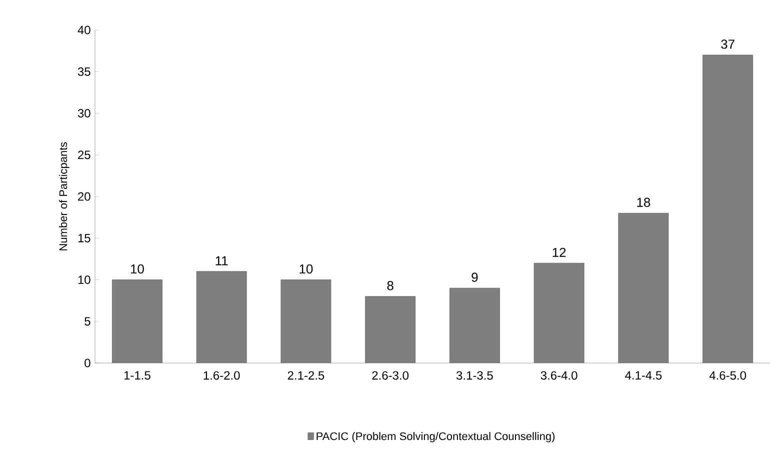 The image size is (776, 460). I want to click on data-label: 12, so click(559, 252).